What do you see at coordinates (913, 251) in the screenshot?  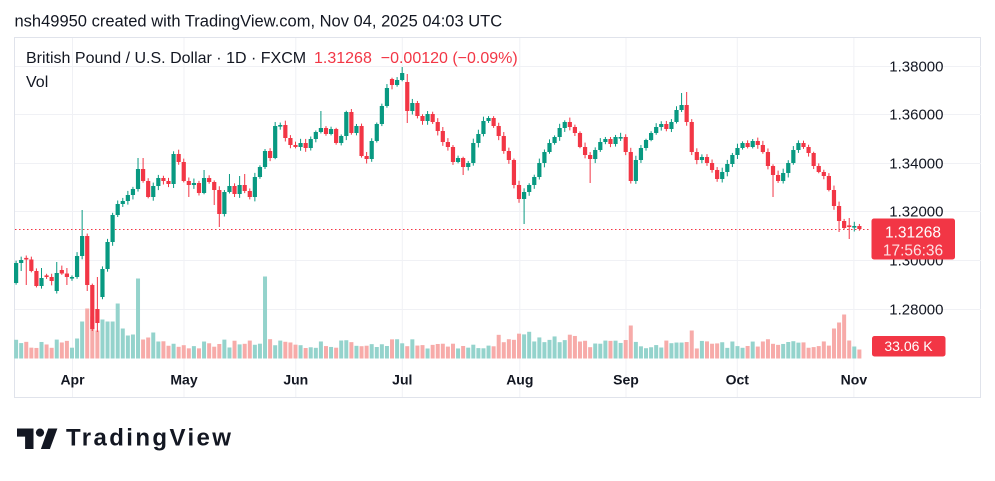 I see `svg-text: 17:56:36` at bounding box center [913, 251].